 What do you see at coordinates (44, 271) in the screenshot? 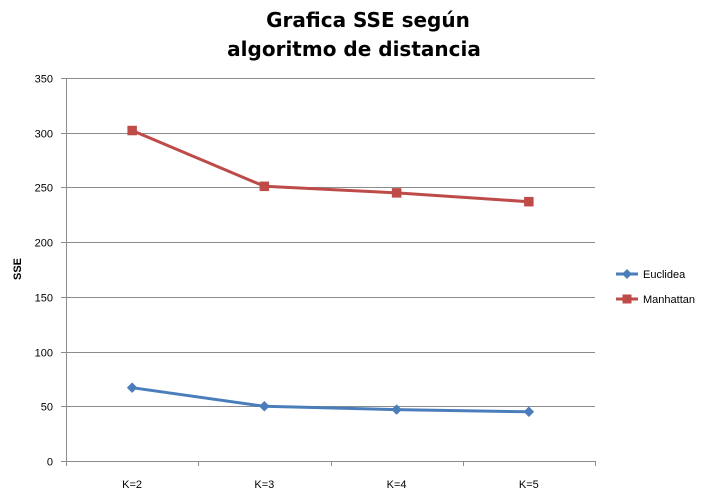
I see `y-tick-labels: 0 50 100 150 200 250 300 350` at bounding box center [44, 271].